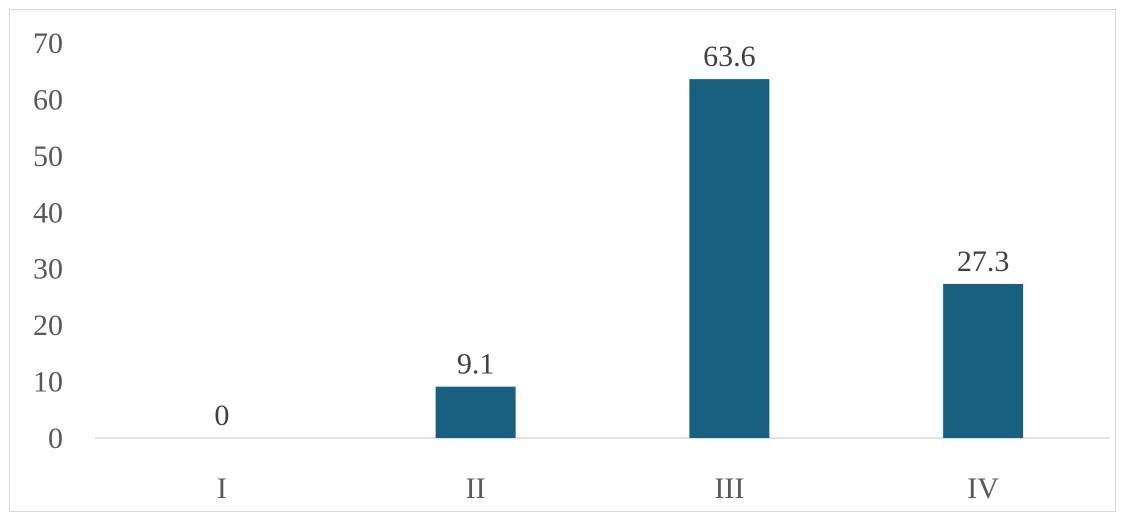  Describe the element at coordinates (48, 99) in the screenshot. I see `y-tick-label: 60` at that location.